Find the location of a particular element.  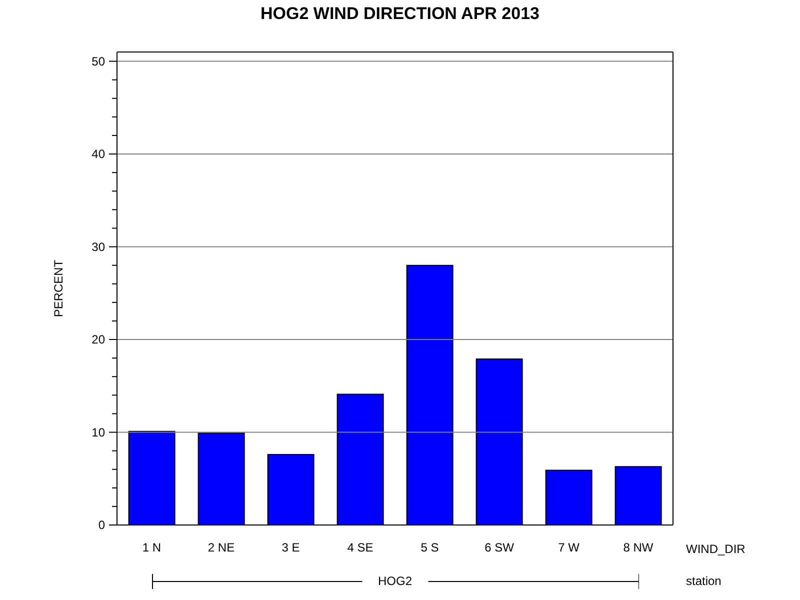

y-tick-label: 30 is located at coordinates (99, 247).